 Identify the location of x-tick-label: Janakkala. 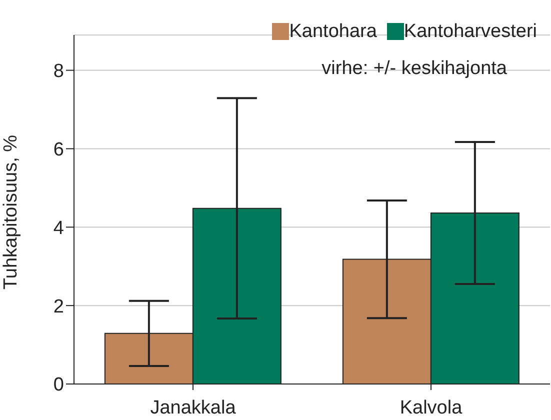
(193, 407).